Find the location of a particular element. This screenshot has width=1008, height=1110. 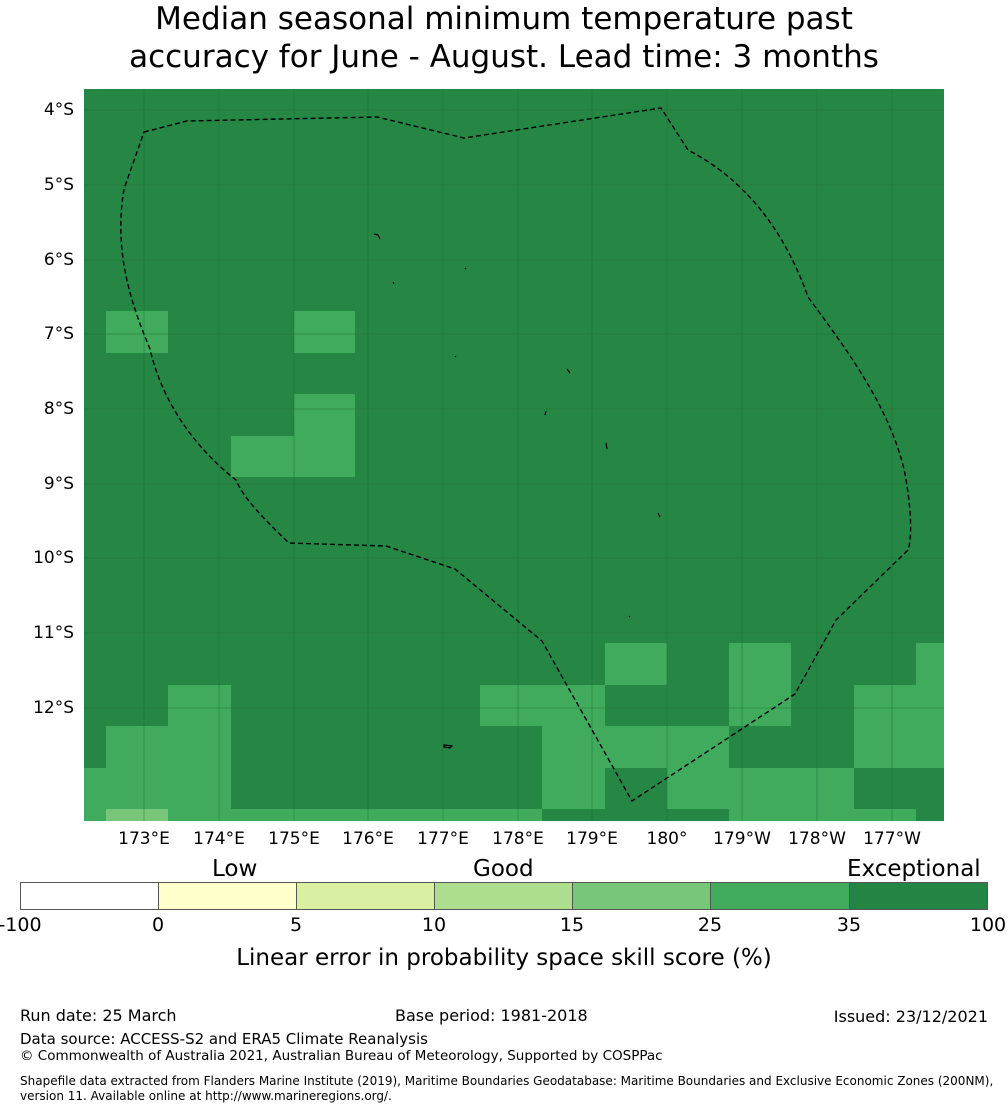

issued-date: Issued: 23/12/2021 is located at coordinates (910, 1016).